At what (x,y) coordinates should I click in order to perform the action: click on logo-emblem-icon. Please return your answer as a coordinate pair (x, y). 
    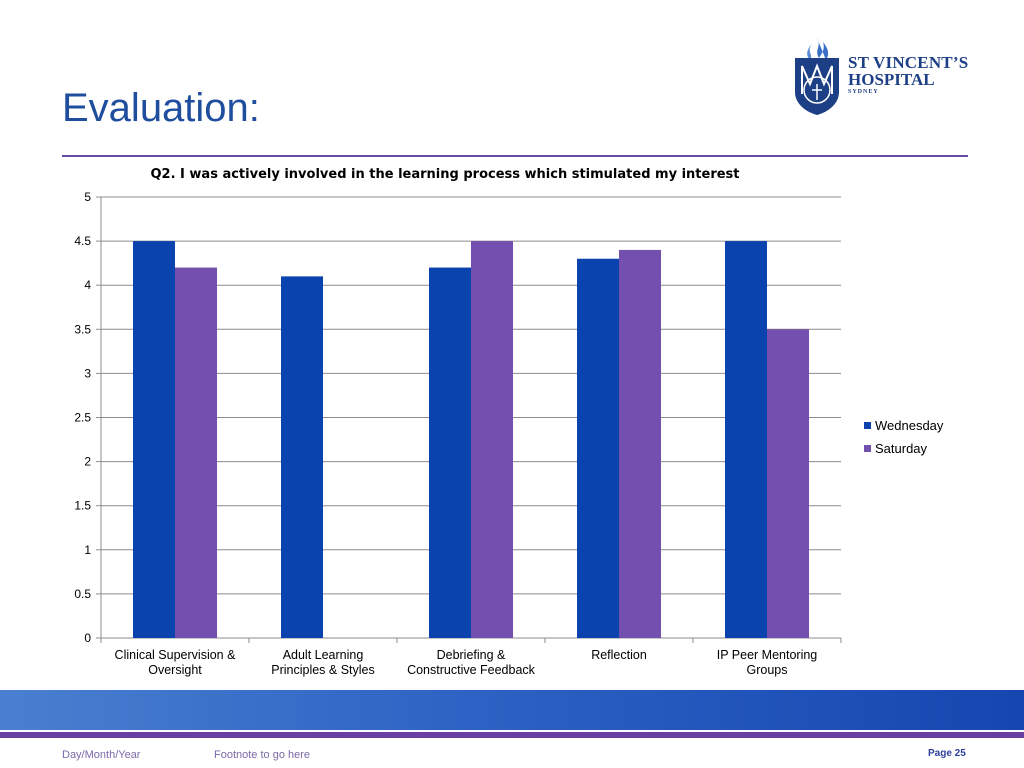
    Looking at the image, I should click on (817, 76).